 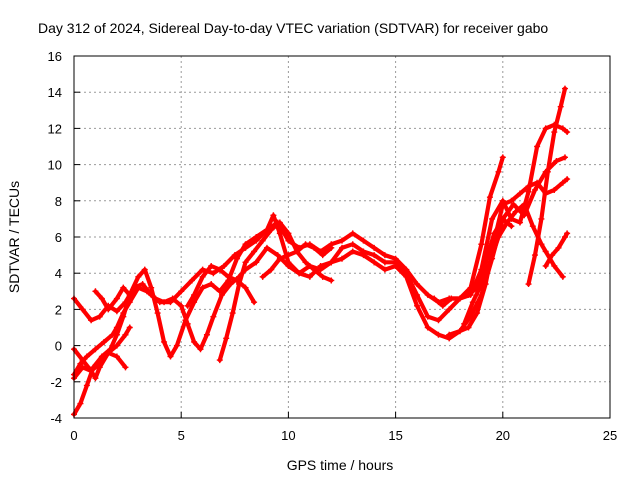 What do you see at coordinates (610, 435) in the screenshot?
I see `x-tick-label: 25` at bounding box center [610, 435].